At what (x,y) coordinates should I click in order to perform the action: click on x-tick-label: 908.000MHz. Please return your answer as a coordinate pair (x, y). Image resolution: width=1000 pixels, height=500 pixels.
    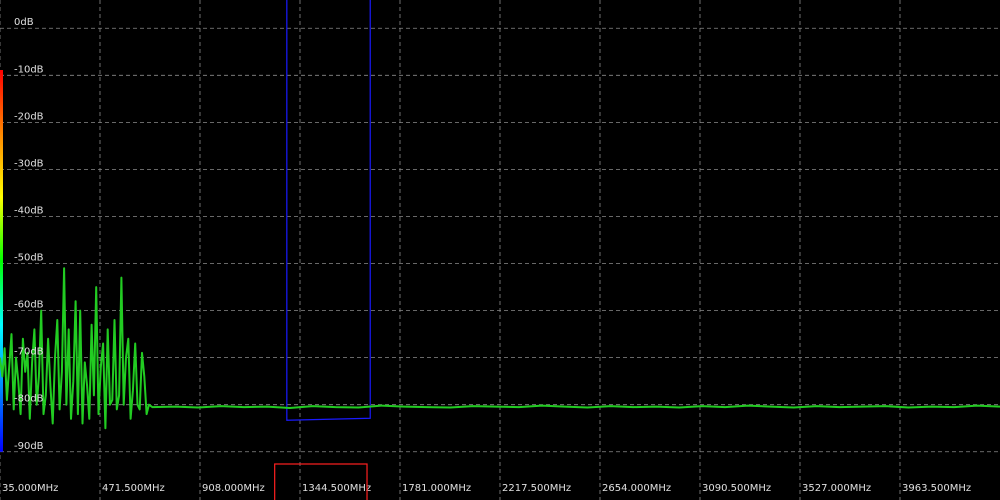
    Looking at the image, I should click on (233, 488).